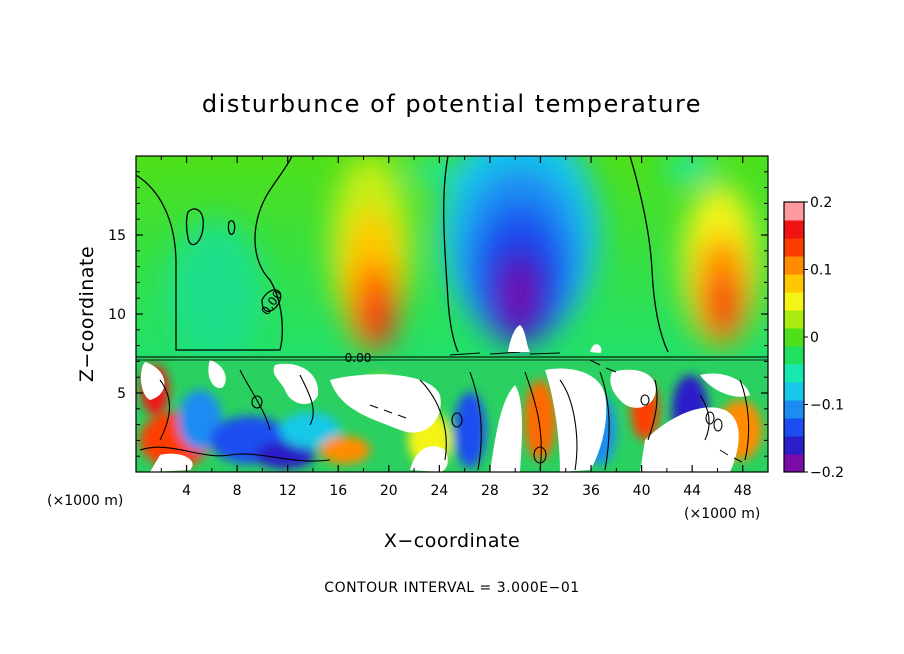  Describe the element at coordinates (722, 514) in the screenshot. I see `x-unit-label-right: (×1000 m)` at that location.